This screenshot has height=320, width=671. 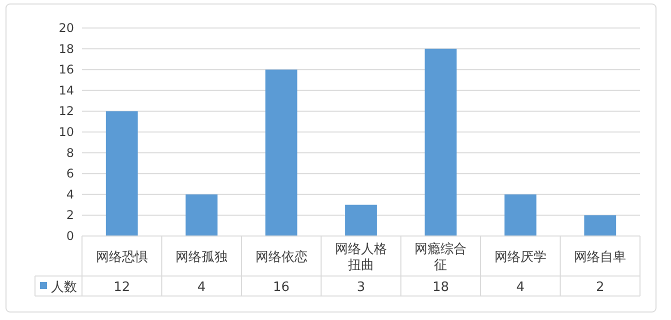 What do you see at coordinates (70, 236) in the screenshot?
I see `y-tick-label: 0` at bounding box center [70, 236].